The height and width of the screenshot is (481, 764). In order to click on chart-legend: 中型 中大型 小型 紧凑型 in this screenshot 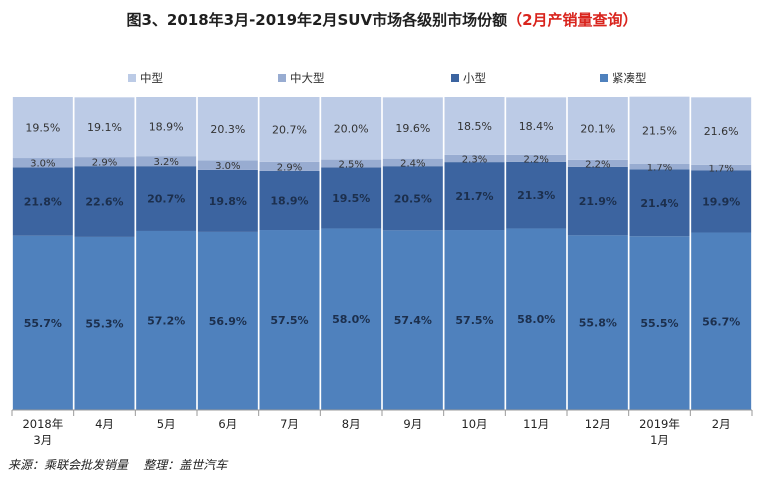, I will do `click(382, 78)`.